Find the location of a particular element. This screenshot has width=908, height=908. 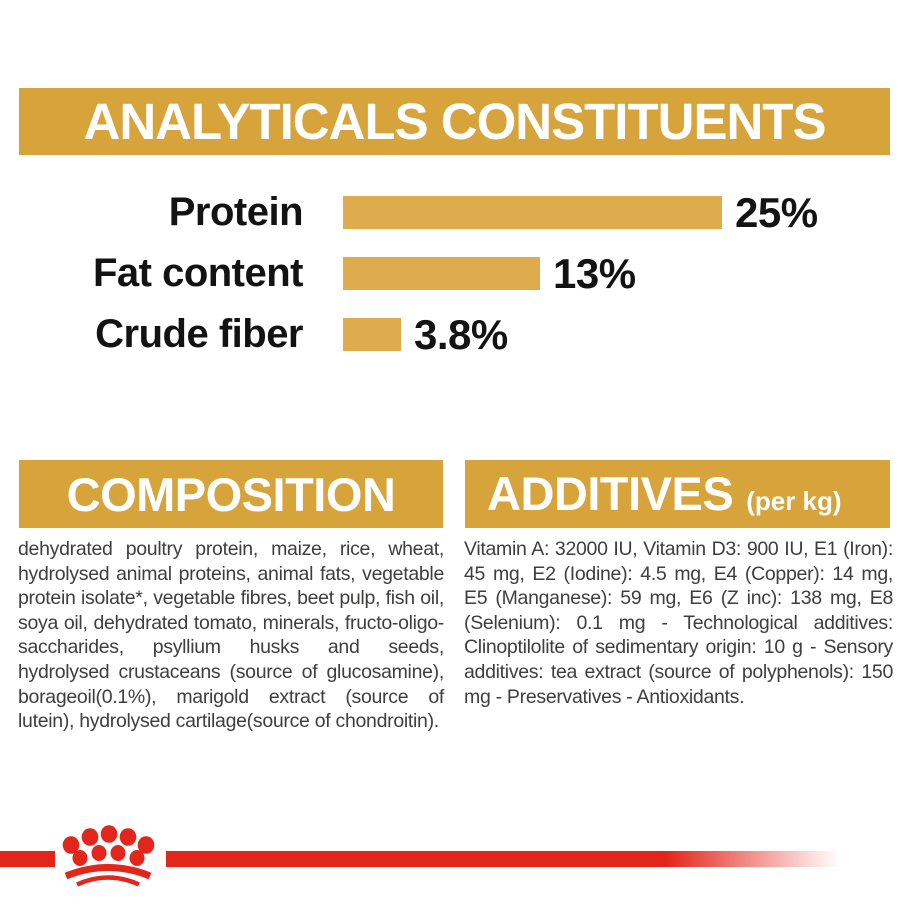

chart-row: Fat content 13% is located at coordinates (454, 273).